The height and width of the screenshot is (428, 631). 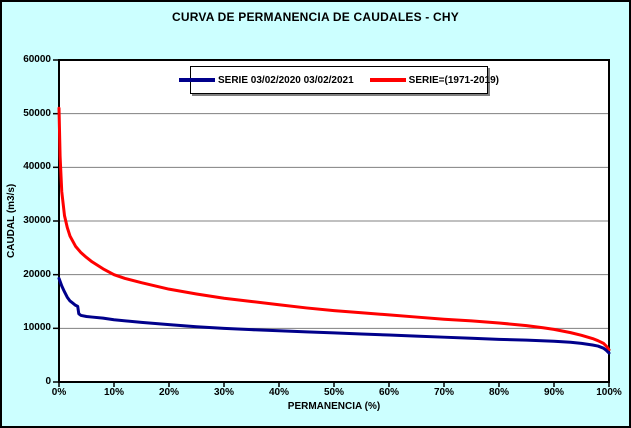 I want to click on x-tick-label: 20%, so click(x=168, y=392).